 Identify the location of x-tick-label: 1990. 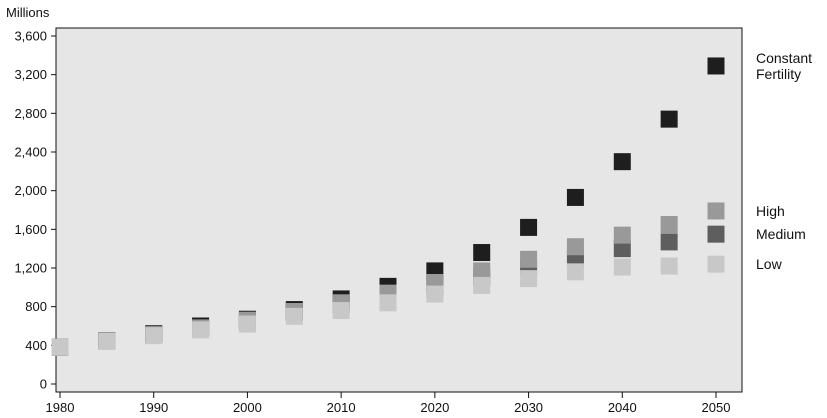
(153, 407).